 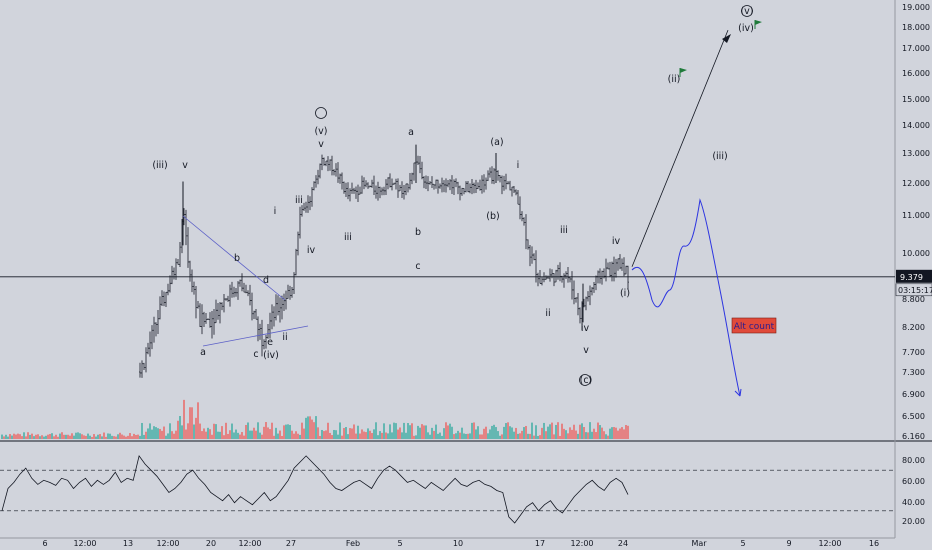 What do you see at coordinates (320, 131) in the screenshot?
I see `wave-label: (v)` at bounding box center [320, 131].